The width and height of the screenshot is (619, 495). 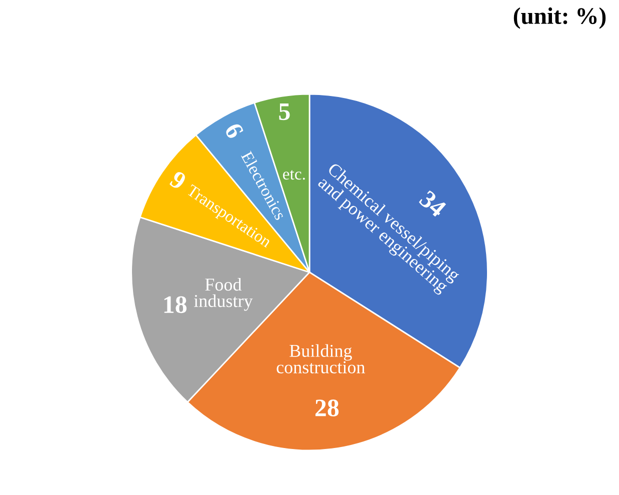 I want to click on slice-label: etc., so click(x=294, y=175).